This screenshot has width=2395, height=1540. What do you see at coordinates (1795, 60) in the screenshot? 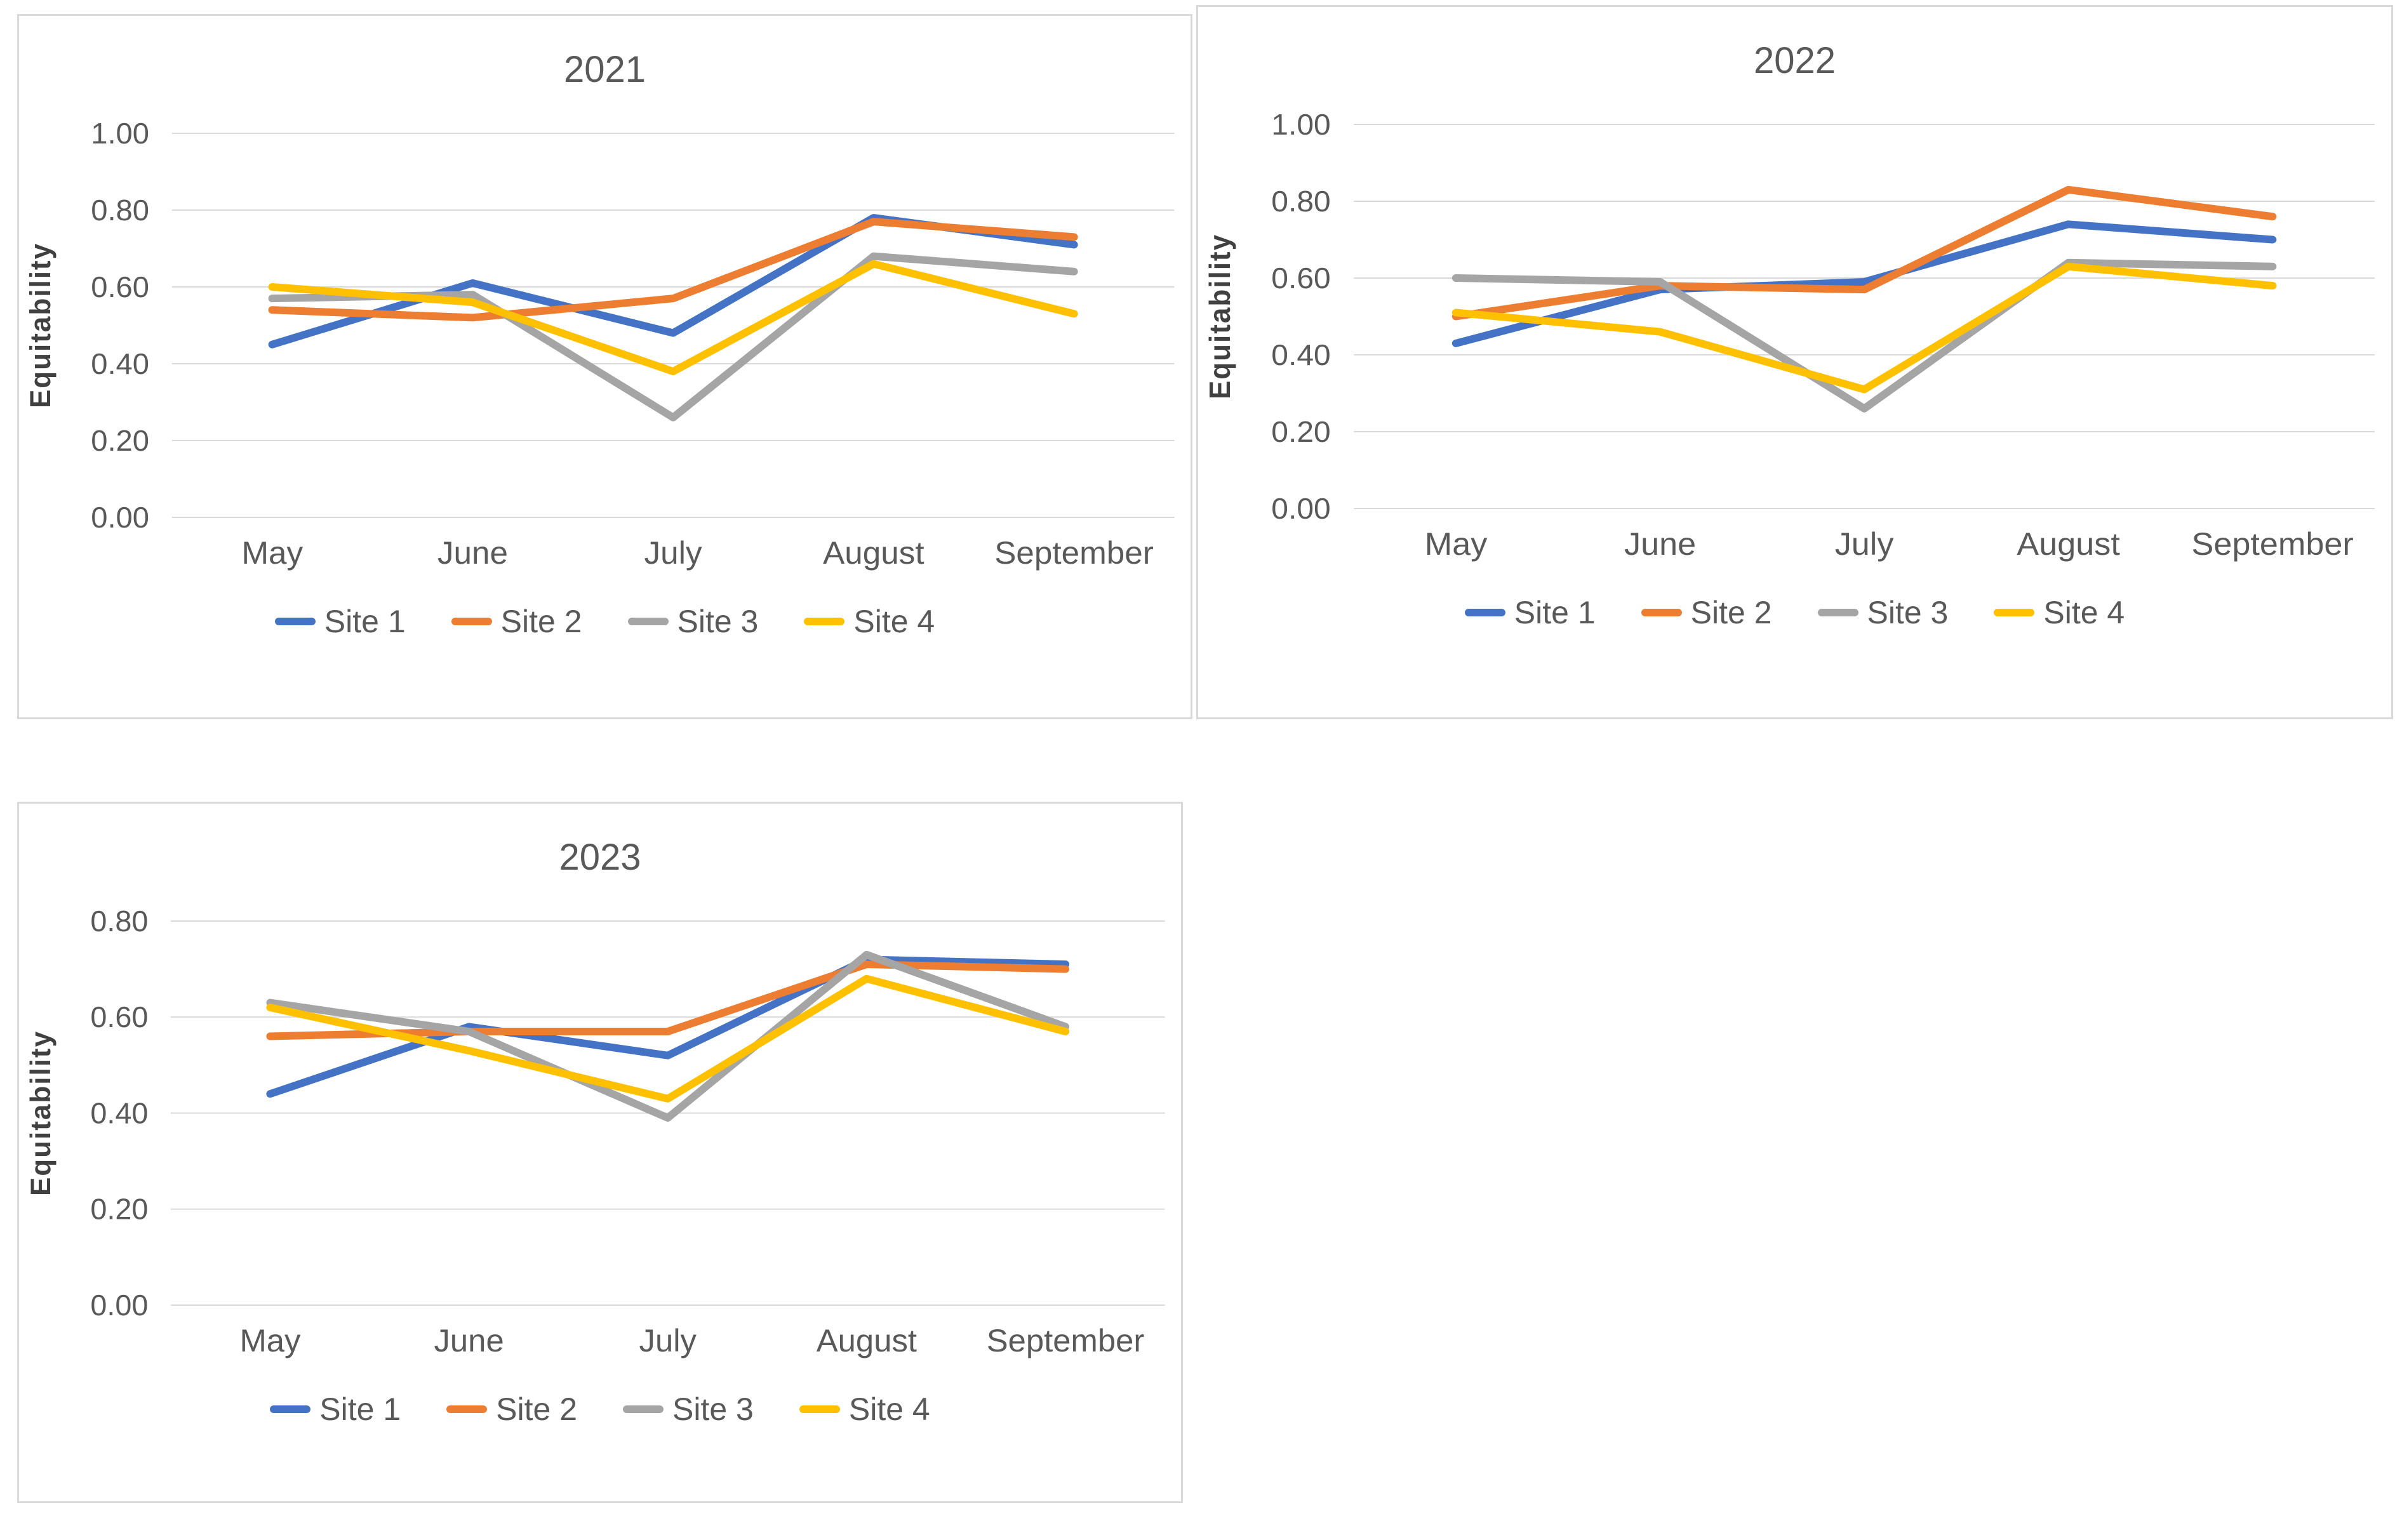
I see `chart-title-2022: 2022` at bounding box center [1795, 60].